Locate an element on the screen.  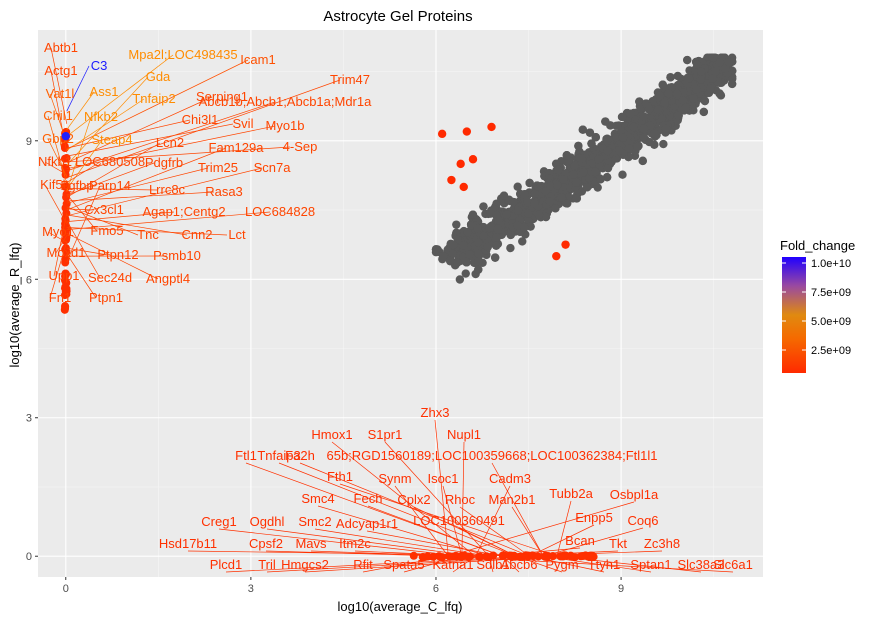
point-label: Enpp5 is located at coordinates (594, 517).